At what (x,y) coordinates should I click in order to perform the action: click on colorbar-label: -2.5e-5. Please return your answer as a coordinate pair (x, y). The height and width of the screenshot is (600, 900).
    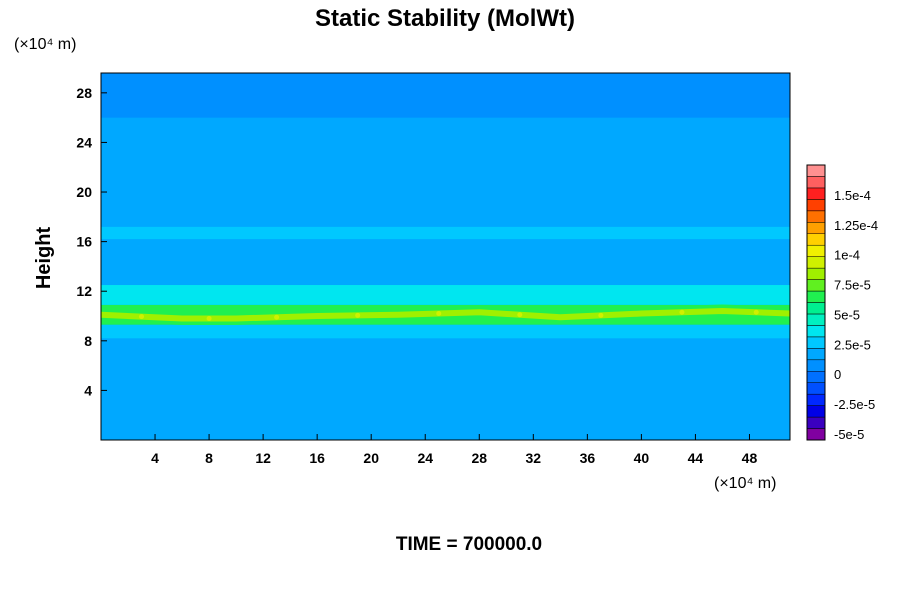
    Looking at the image, I should click on (854, 404).